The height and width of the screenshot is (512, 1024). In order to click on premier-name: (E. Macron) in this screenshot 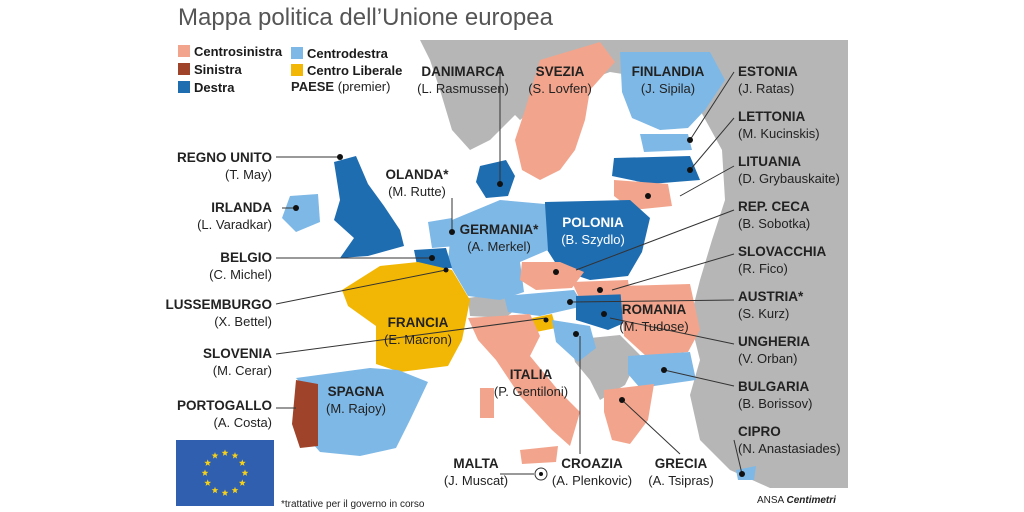, I will do `click(418, 339)`.